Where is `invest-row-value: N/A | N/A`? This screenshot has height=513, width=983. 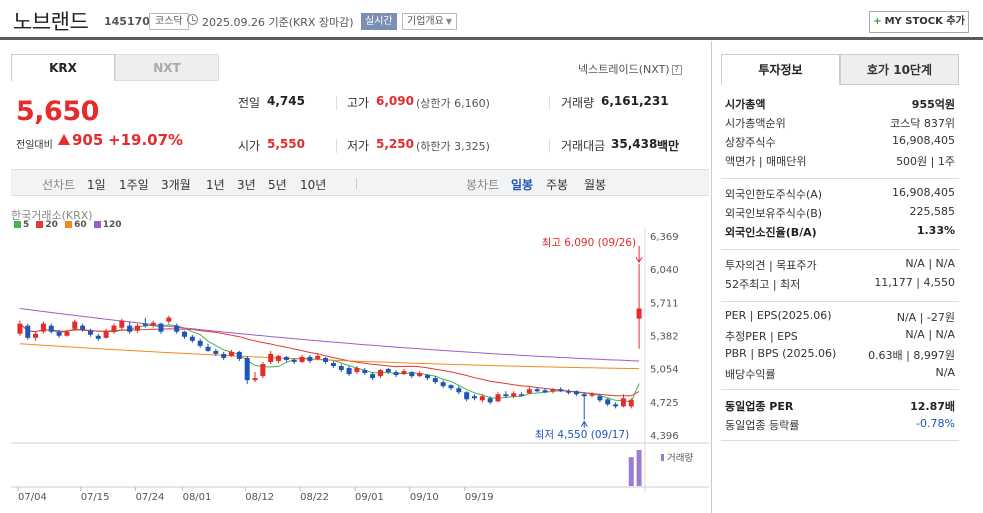 invest-row-value: N/A | N/A is located at coordinates (930, 334).